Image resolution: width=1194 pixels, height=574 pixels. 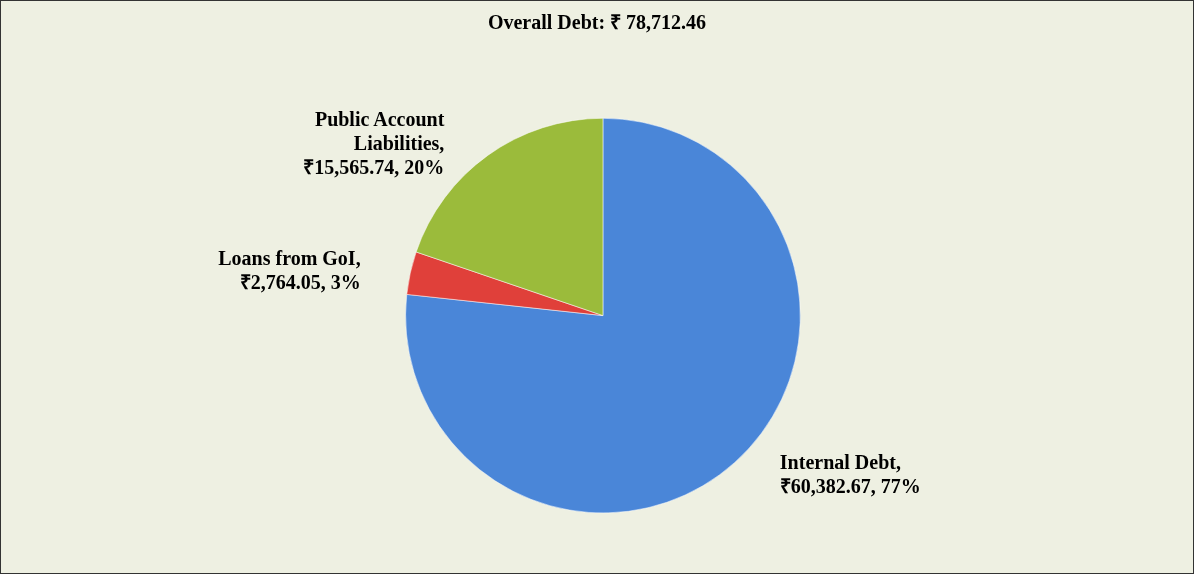 What do you see at coordinates (850, 473) in the screenshot?
I see `slice-label: Internal Debt, ₹60,382.67, 77%` at bounding box center [850, 473].